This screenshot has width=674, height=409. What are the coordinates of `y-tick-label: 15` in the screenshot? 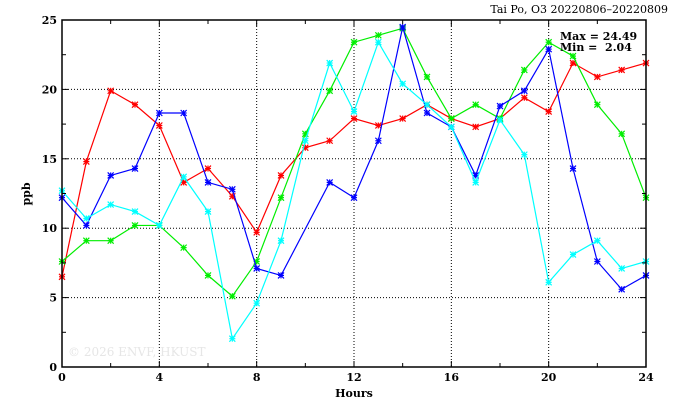 It's located at (49, 159).